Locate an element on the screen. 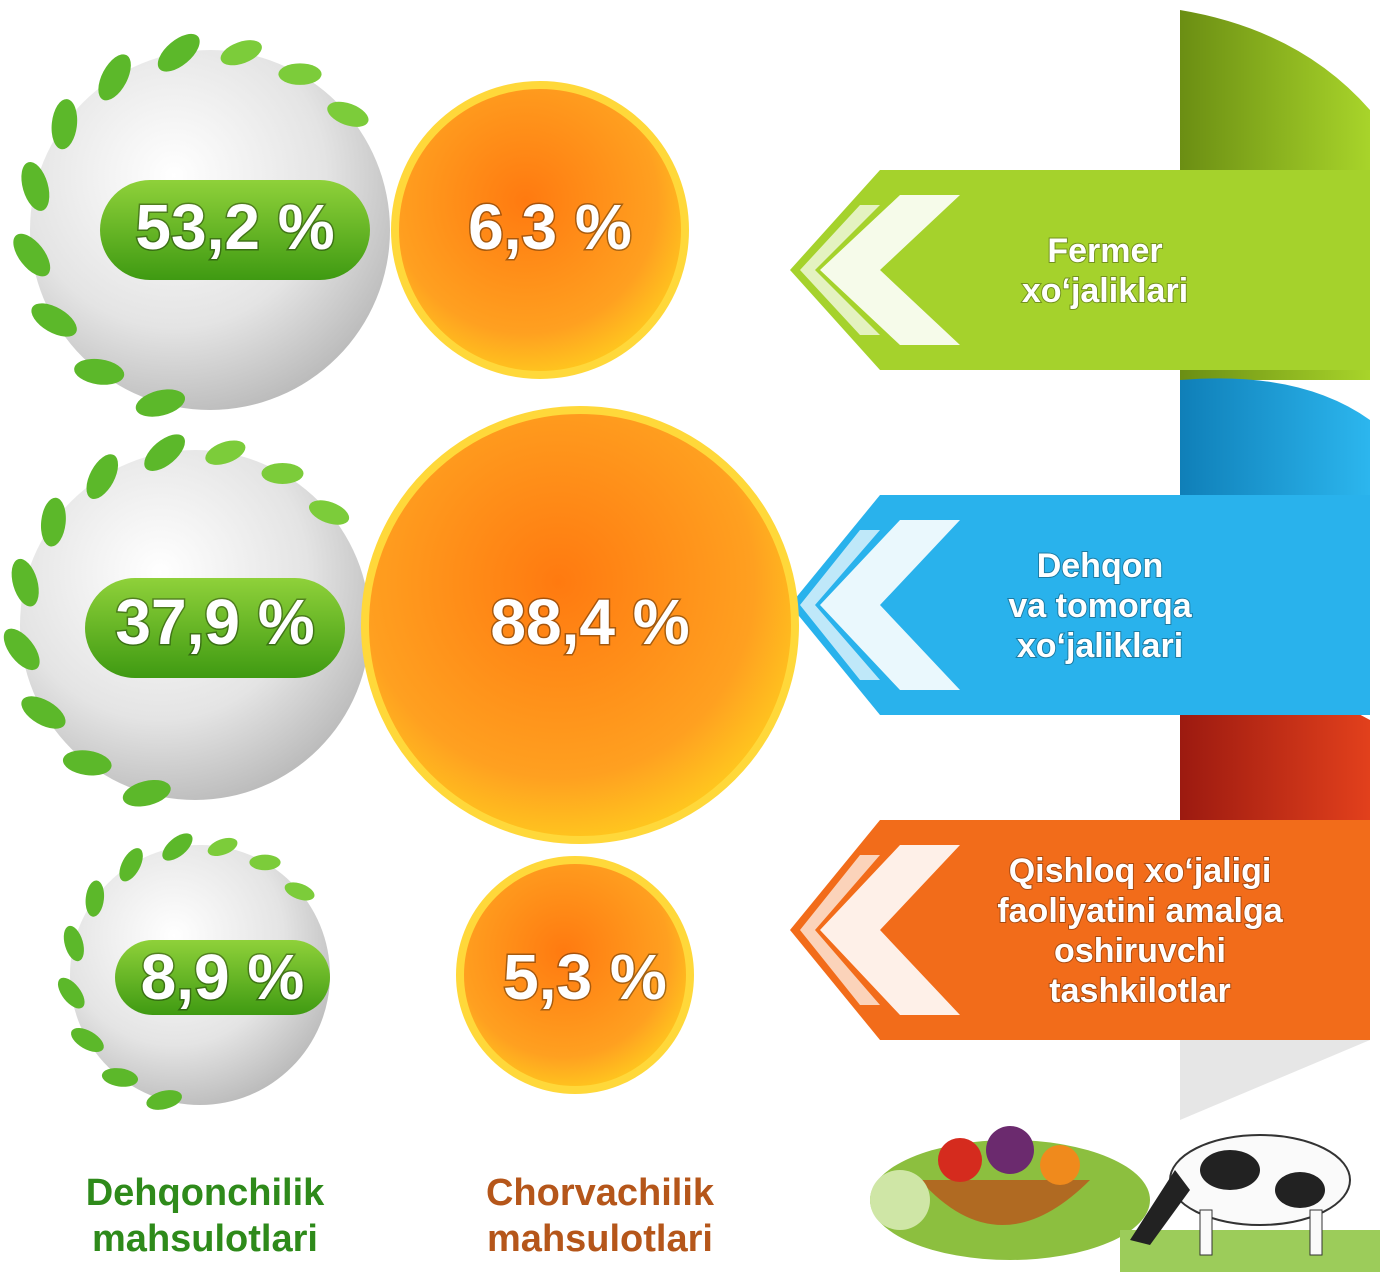 The height and width of the screenshot is (1272, 1387). legend-label: Dehqonchilik mahsulotlari is located at coordinates (205, 1216).